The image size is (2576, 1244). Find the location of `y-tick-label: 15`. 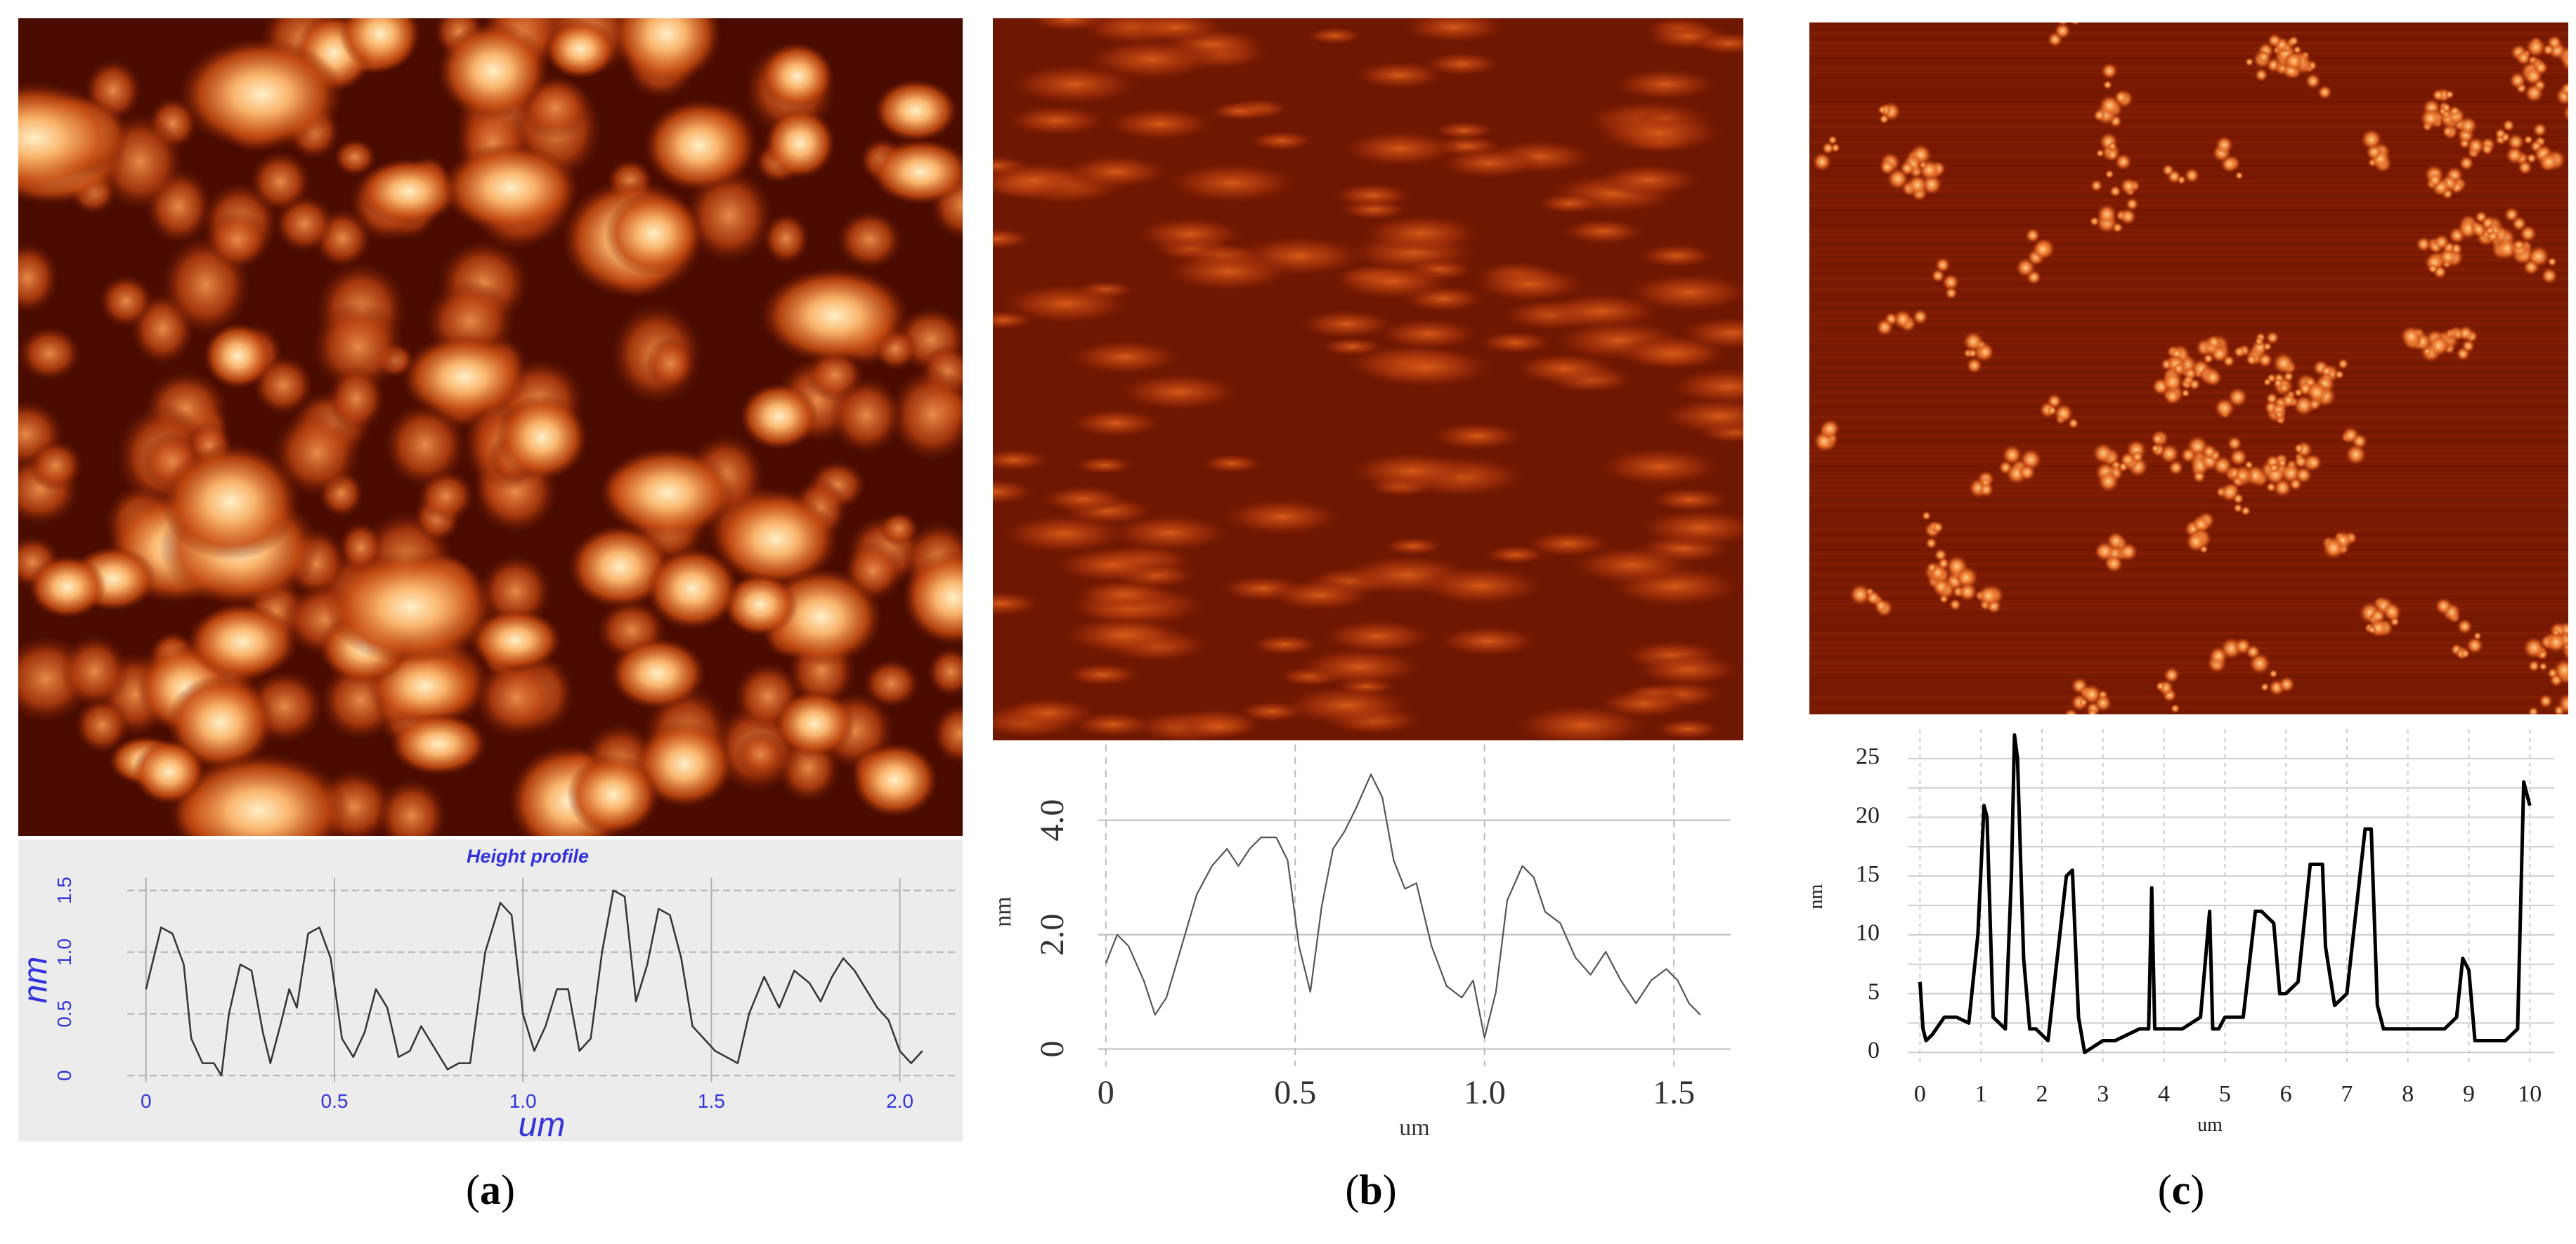

y-tick-label: 15 is located at coordinates (1868, 874).